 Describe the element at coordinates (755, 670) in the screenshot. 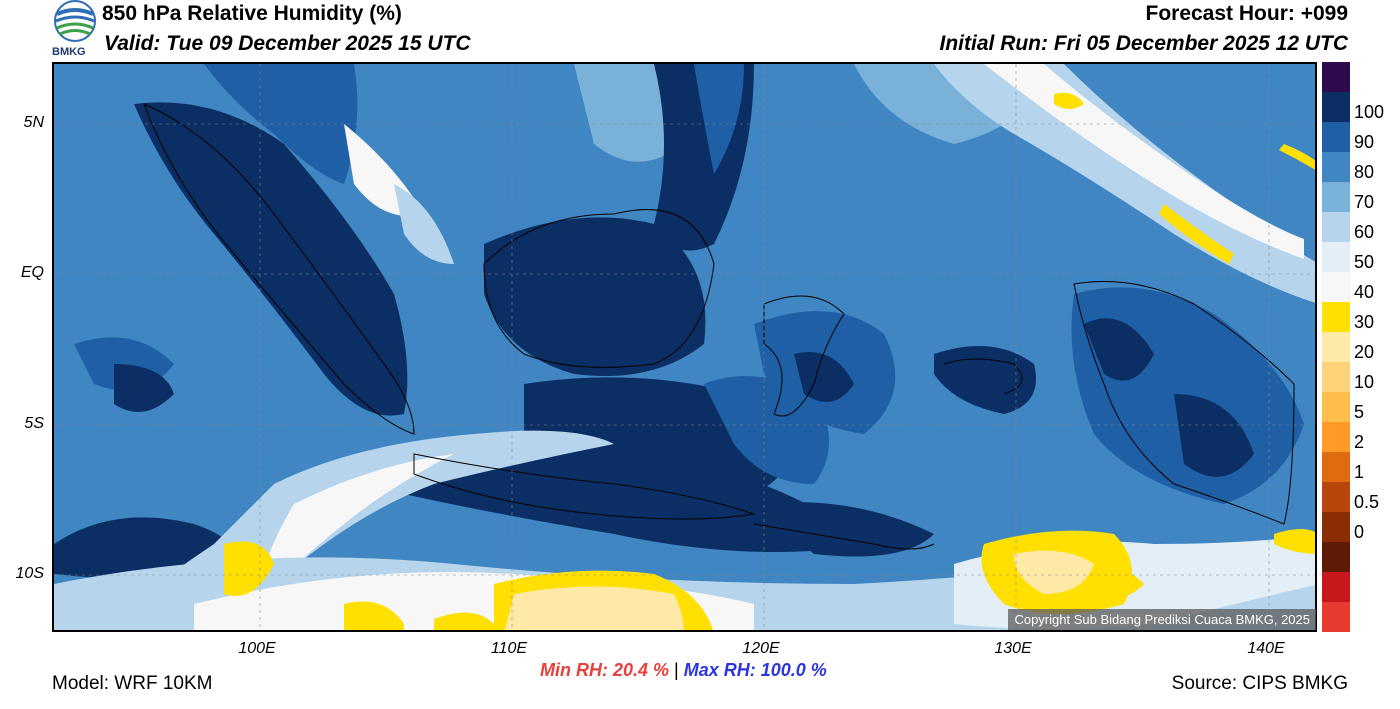

I see `max-rh: Max RH: 100.0 %` at that location.